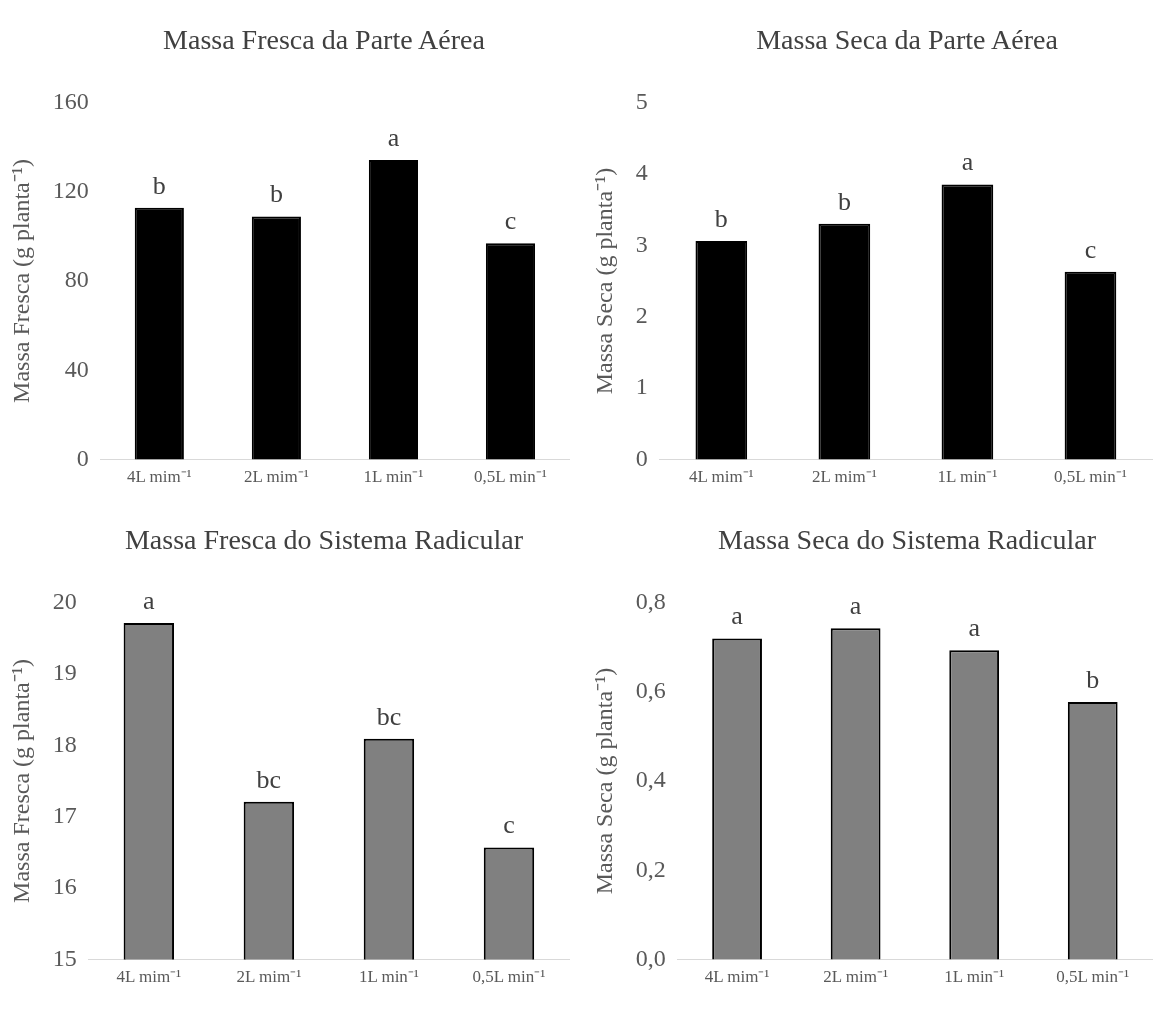 The image size is (1163, 1012). What do you see at coordinates (76, 368) in the screenshot?
I see `y-tick-label: 40` at bounding box center [76, 368].